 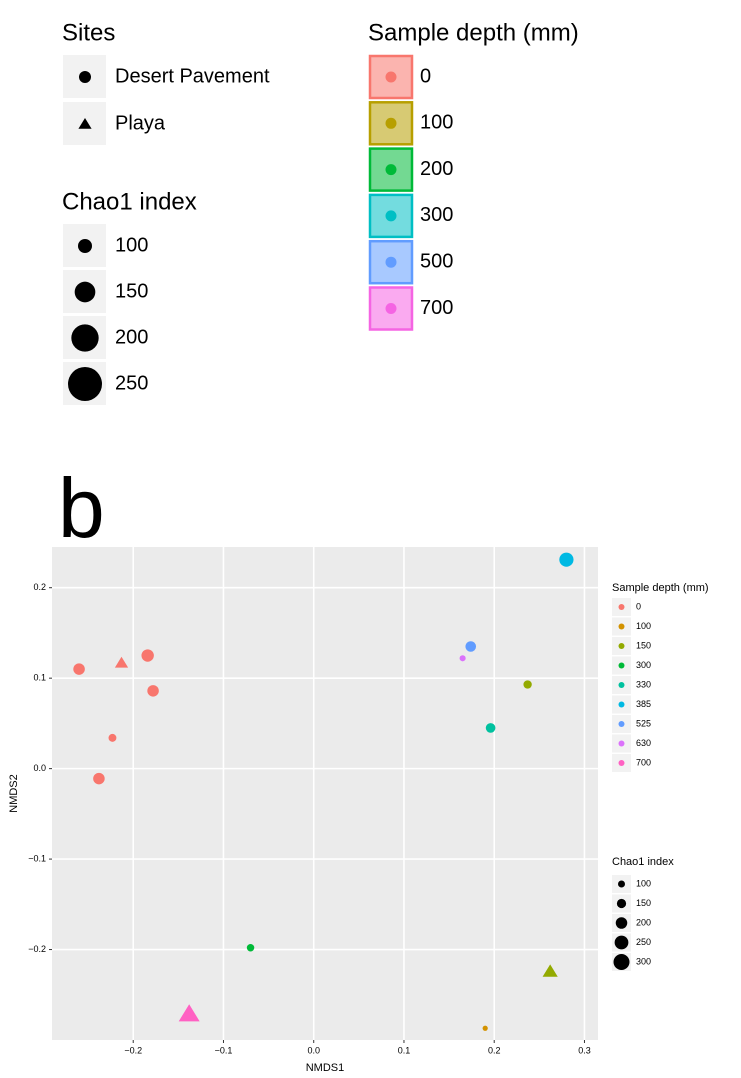 What do you see at coordinates (313, 1050) in the screenshot?
I see `x-tick-label: 0.0` at bounding box center [313, 1050].